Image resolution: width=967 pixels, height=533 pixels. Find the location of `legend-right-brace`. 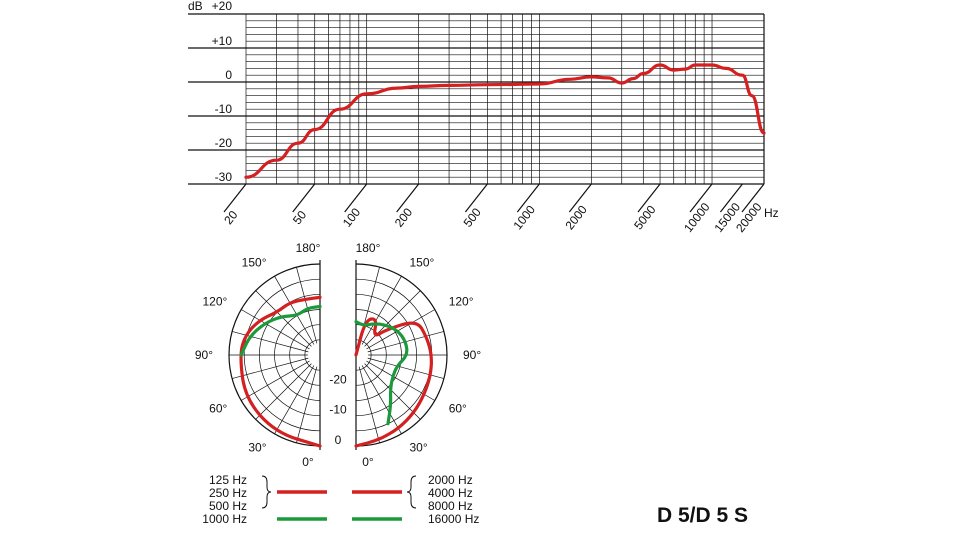

legend-right-brace is located at coordinates (411, 492).